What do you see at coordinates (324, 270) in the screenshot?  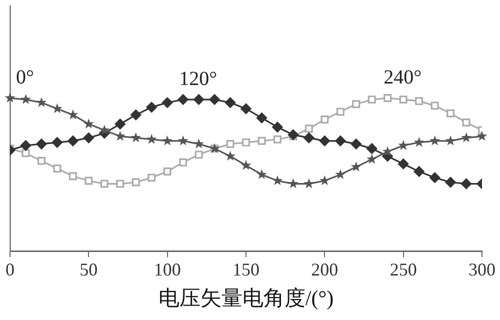 I see `x-tick-label: 200` at bounding box center [324, 270].